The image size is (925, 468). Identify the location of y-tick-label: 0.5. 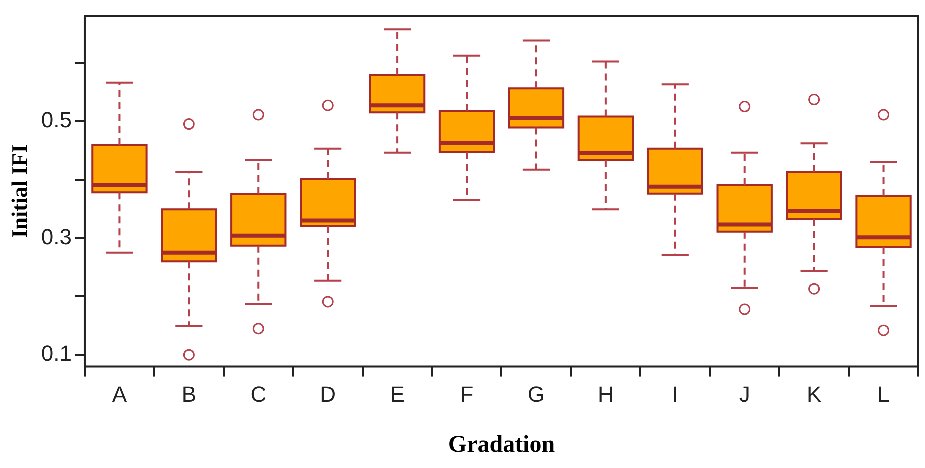
(56, 119).